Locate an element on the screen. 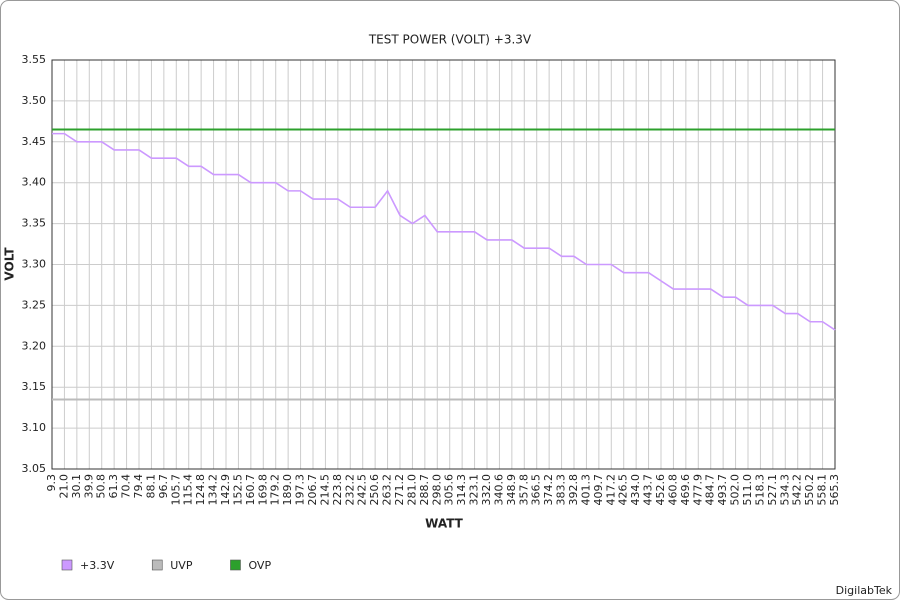 Image resolution: width=900 pixels, height=600 pixels. x-tick-label: 542.2 is located at coordinates (797, 490).